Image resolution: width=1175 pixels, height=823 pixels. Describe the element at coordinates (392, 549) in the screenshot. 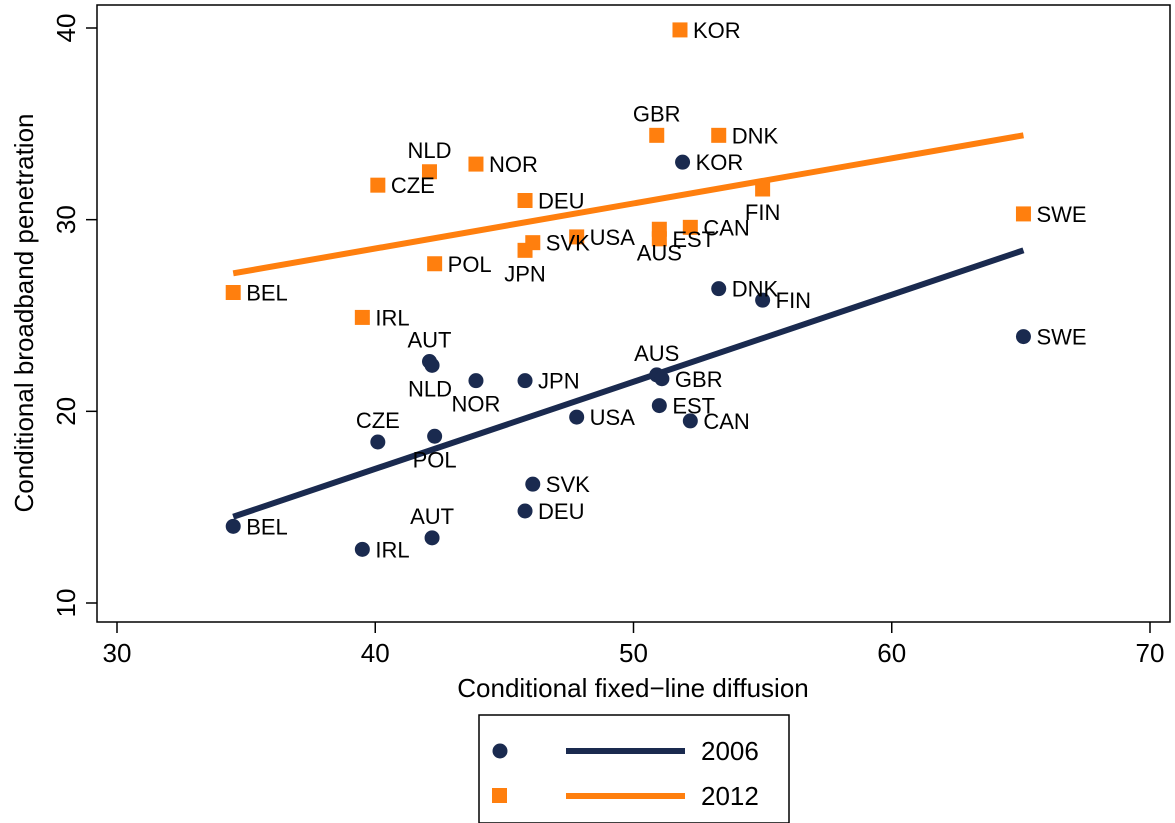

I see `point-label-2006-IRL: IRL` at that location.